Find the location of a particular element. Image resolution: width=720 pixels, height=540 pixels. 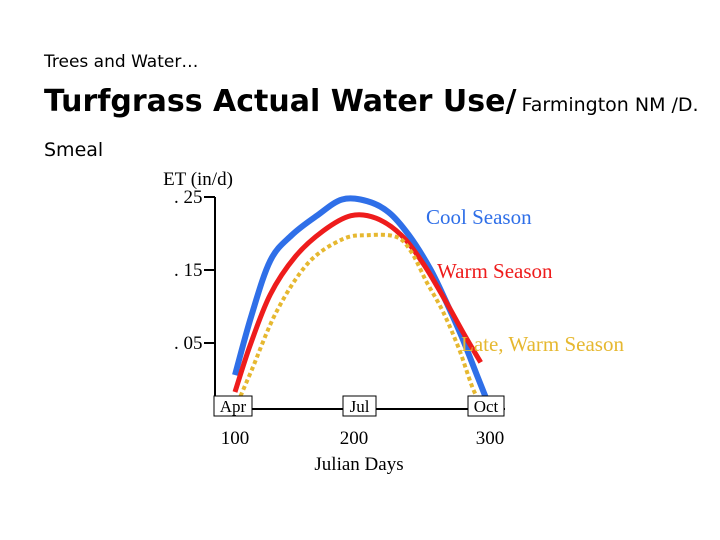

month-label: Apr is located at coordinates (233, 406).